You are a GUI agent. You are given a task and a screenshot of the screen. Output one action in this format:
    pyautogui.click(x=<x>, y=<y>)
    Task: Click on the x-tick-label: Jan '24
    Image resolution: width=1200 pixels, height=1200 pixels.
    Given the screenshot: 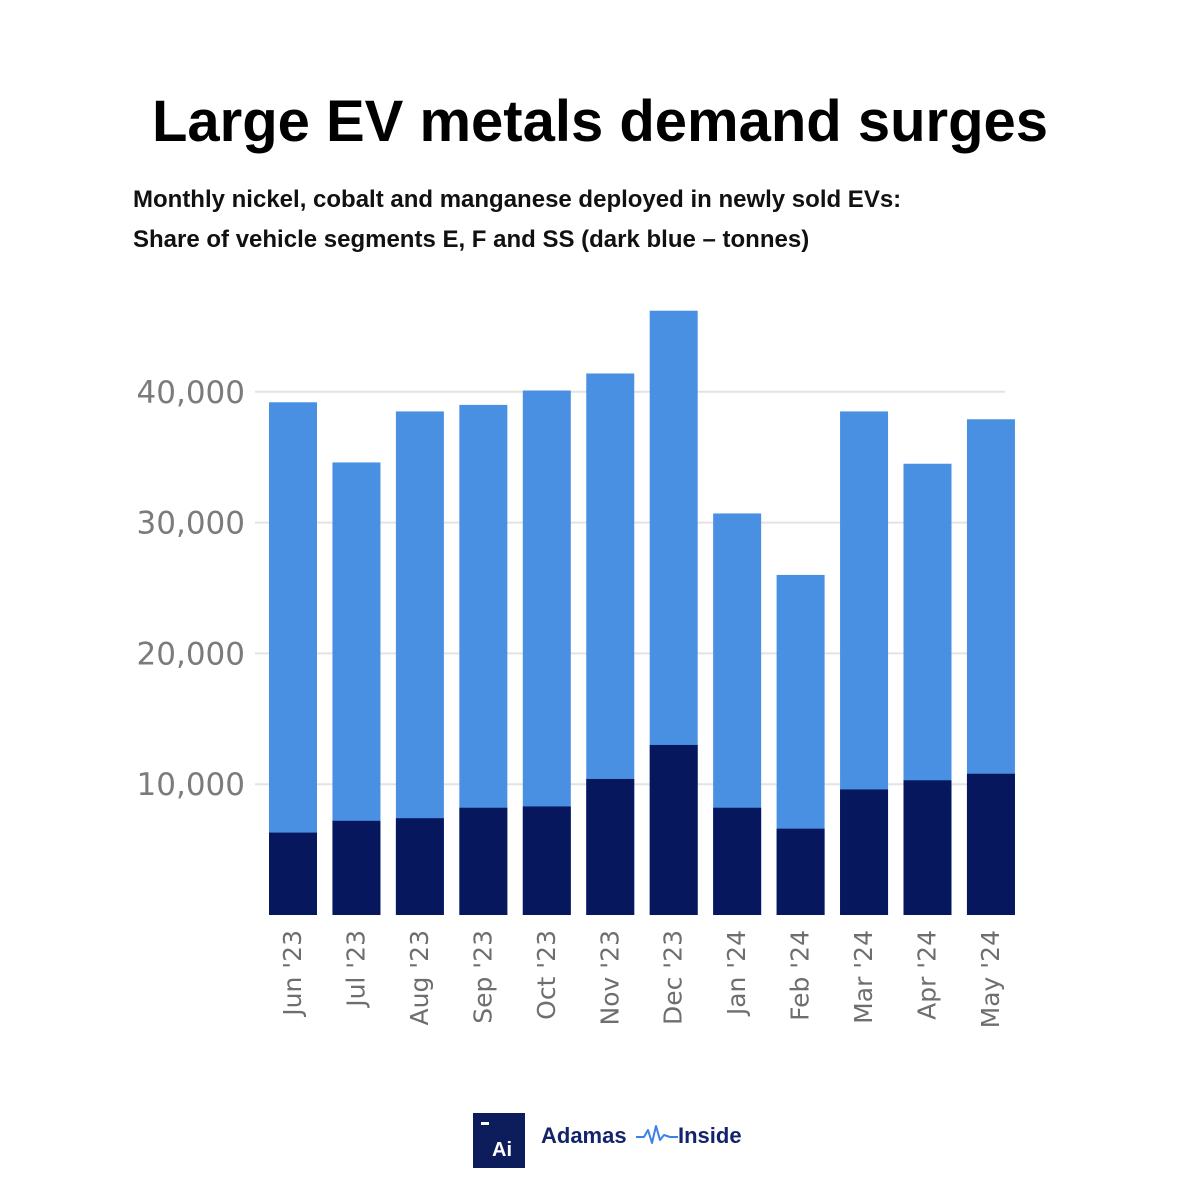 What is the action you would take?
    pyautogui.click(x=736, y=973)
    